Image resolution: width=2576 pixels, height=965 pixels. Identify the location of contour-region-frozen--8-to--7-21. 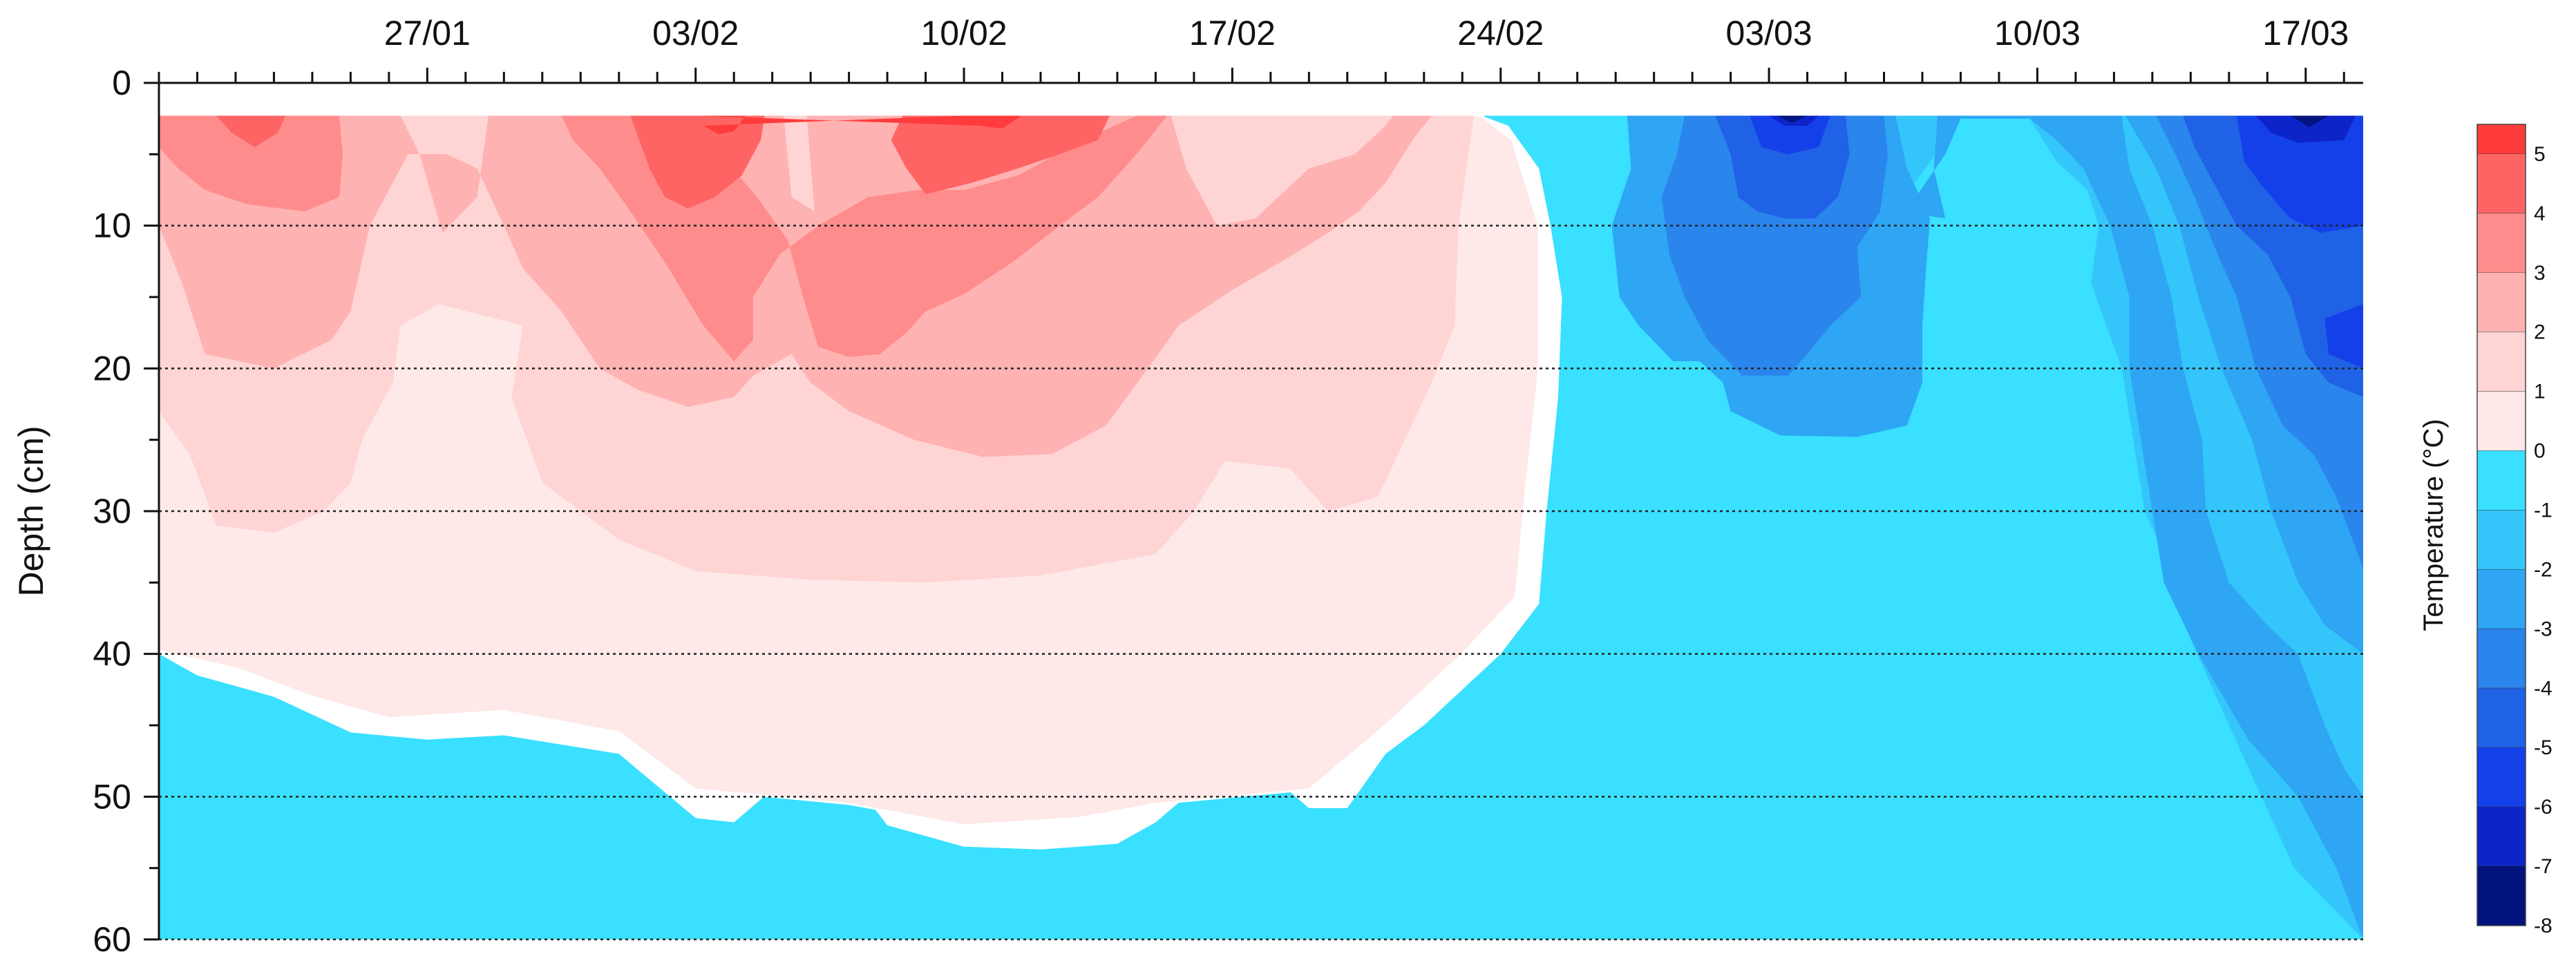
(2309, 121).